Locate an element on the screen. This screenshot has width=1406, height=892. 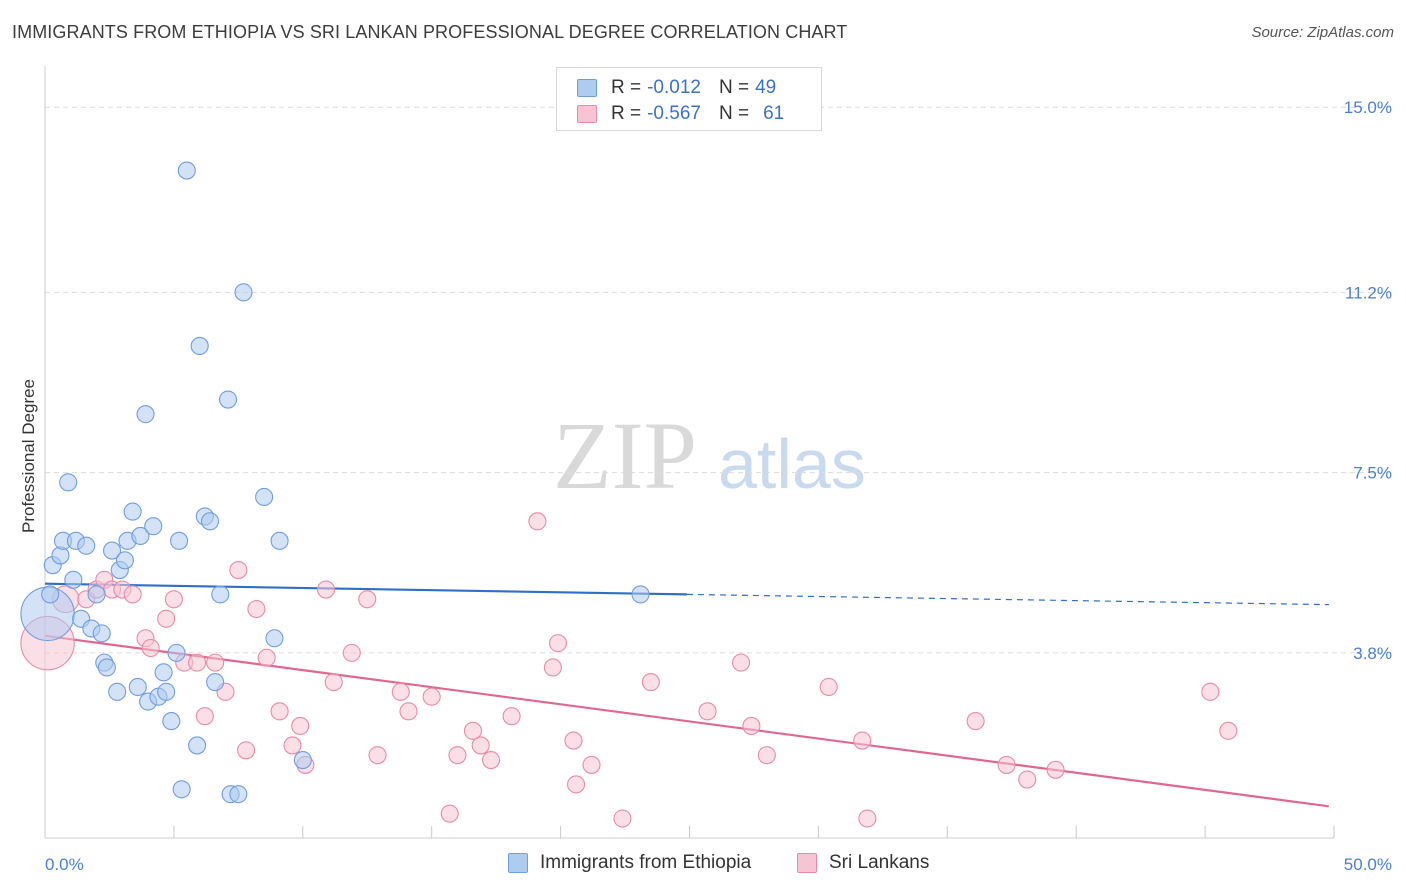
legend-item-ethiopia: Immigrants from Ethiopia is located at coordinates (629, 863).